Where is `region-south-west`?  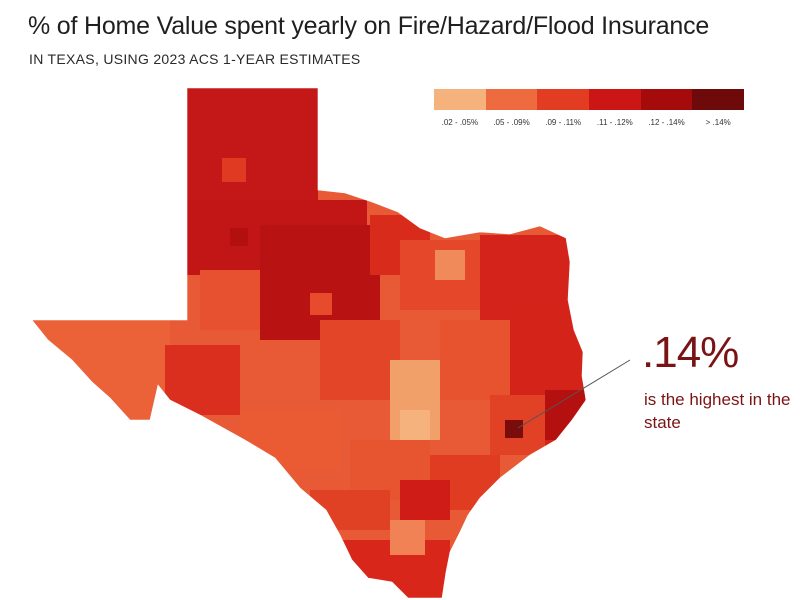 region-south-west is located at coordinates (290, 440).